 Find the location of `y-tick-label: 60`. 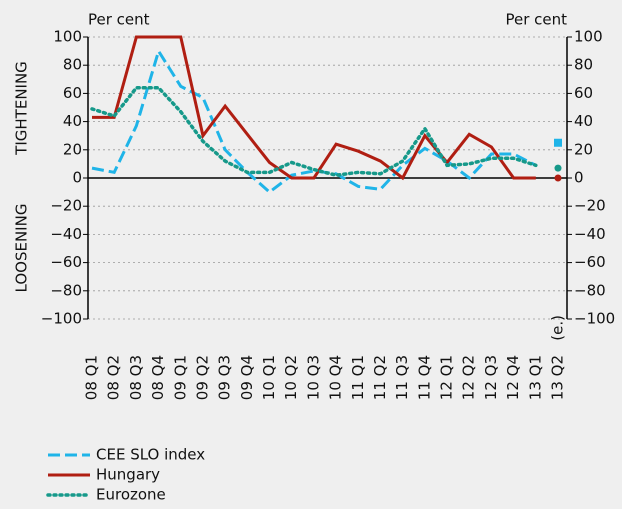

y-tick-label: 60 is located at coordinates (72, 93).